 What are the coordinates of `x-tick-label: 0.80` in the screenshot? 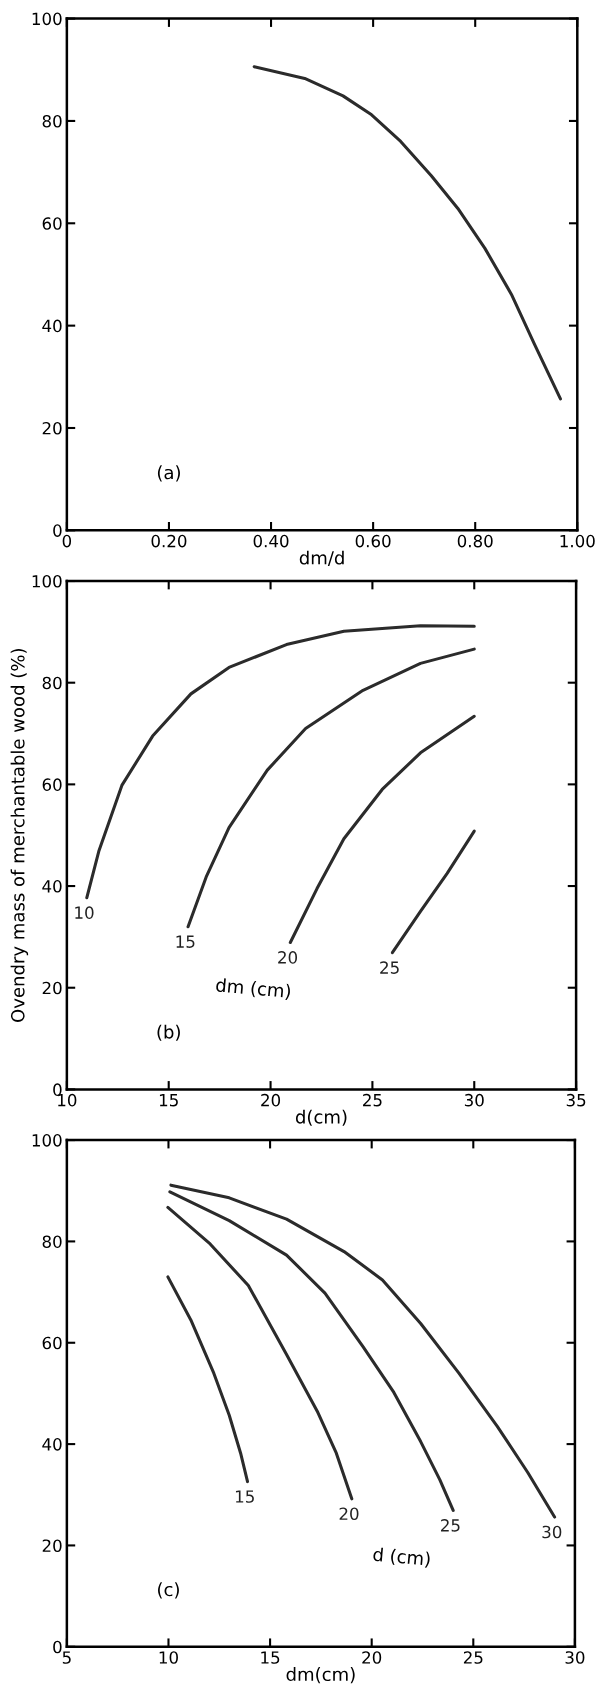 It's located at (475, 541).